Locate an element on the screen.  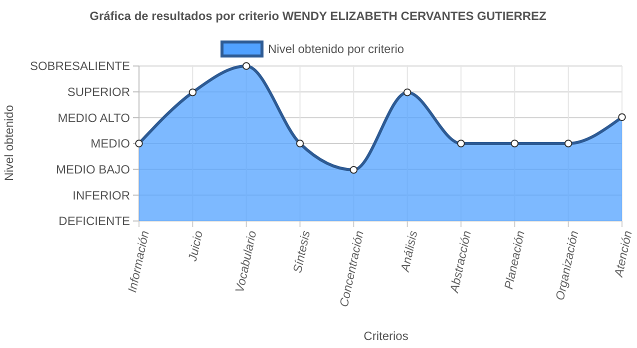
text: Nivel obtenido is located at coordinates (9, 143).